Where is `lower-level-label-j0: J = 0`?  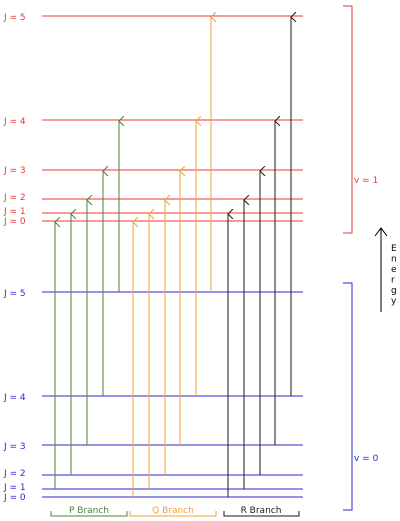 lower-level-label-j0: J = 0 is located at coordinates (14, 498).